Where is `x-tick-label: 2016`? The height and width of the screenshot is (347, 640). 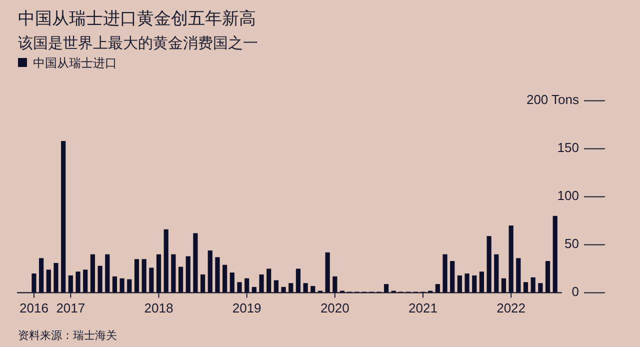
x-tick-label: 2016 is located at coordinates (34, 308).